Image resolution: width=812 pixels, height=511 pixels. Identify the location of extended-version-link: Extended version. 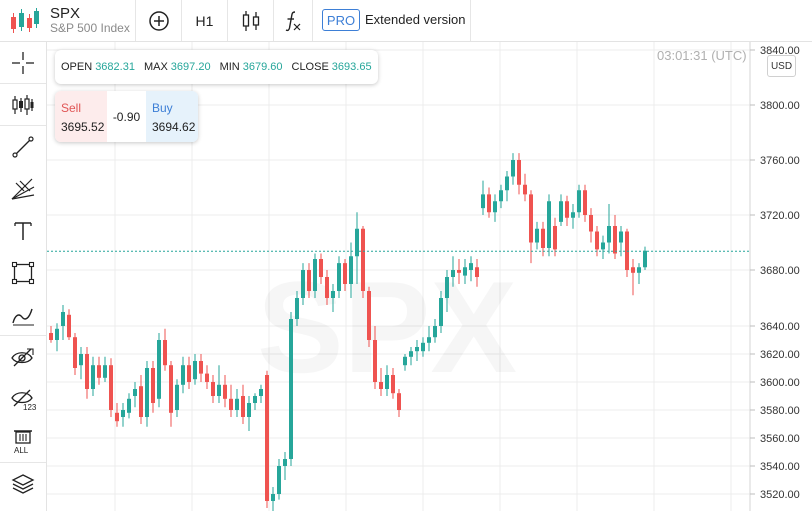
(415, 19).